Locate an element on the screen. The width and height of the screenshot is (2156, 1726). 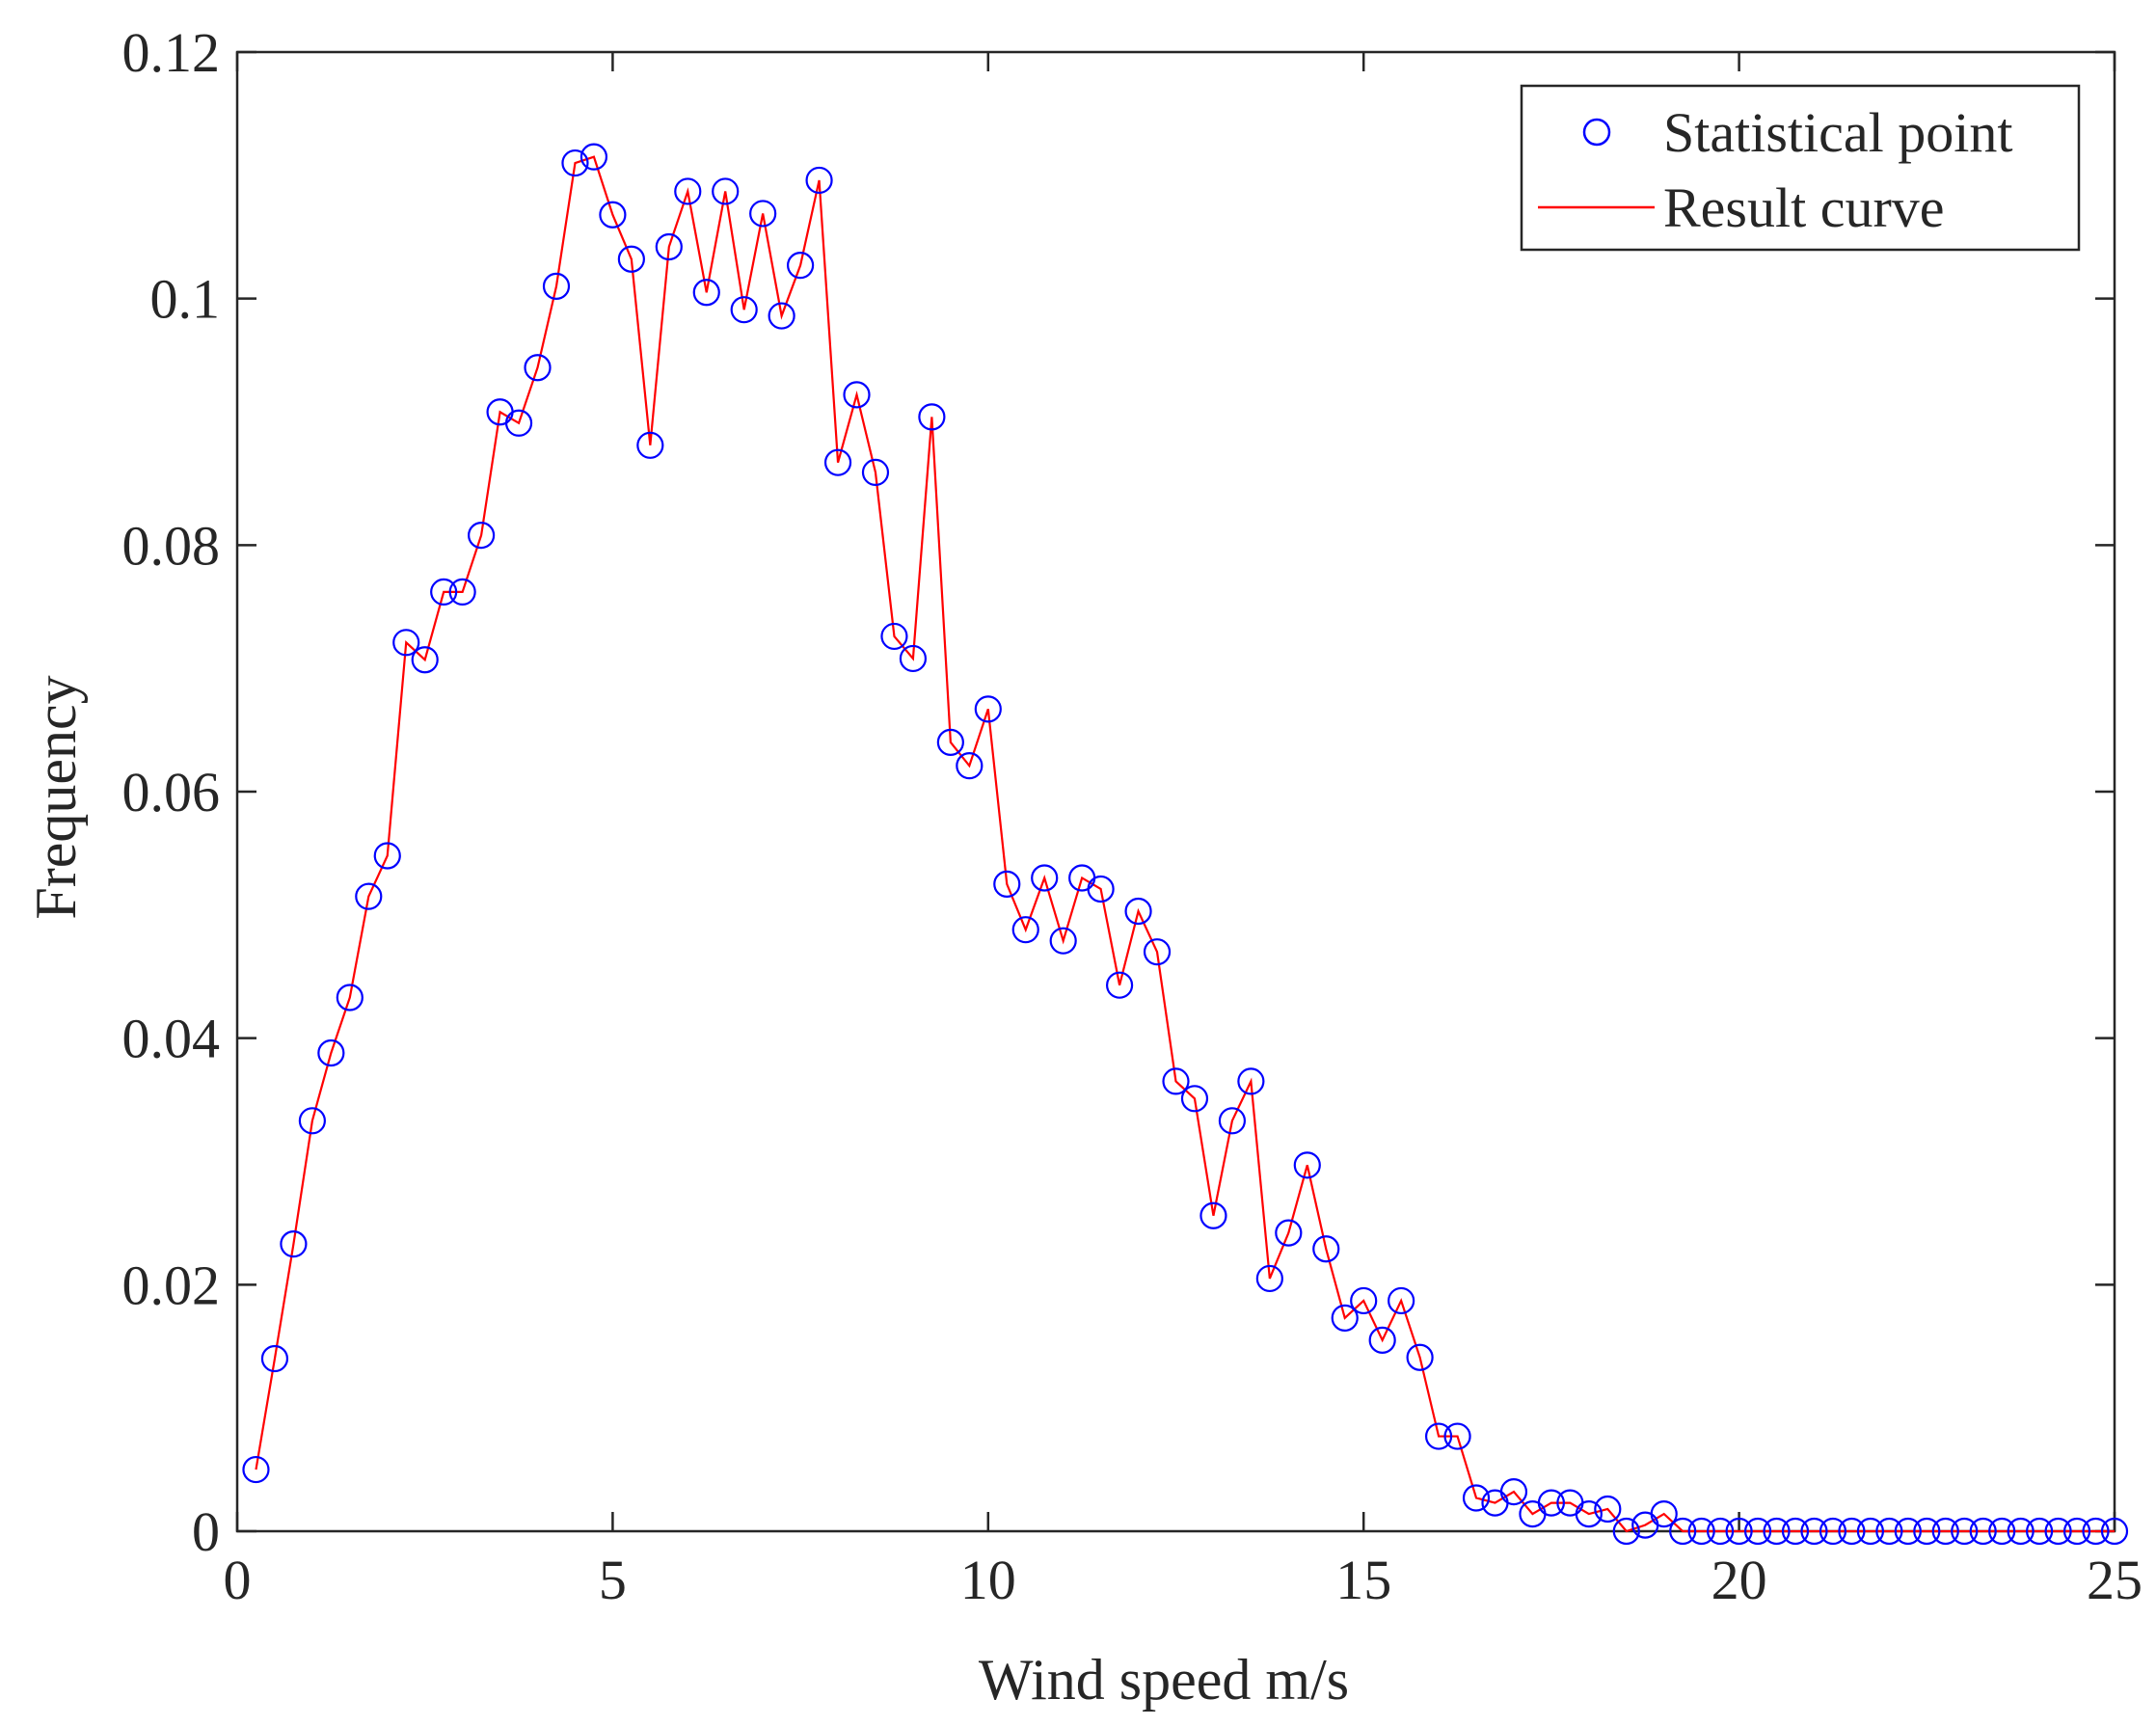
y-tick-label: 0.1 is located at coordinates (185, 299).